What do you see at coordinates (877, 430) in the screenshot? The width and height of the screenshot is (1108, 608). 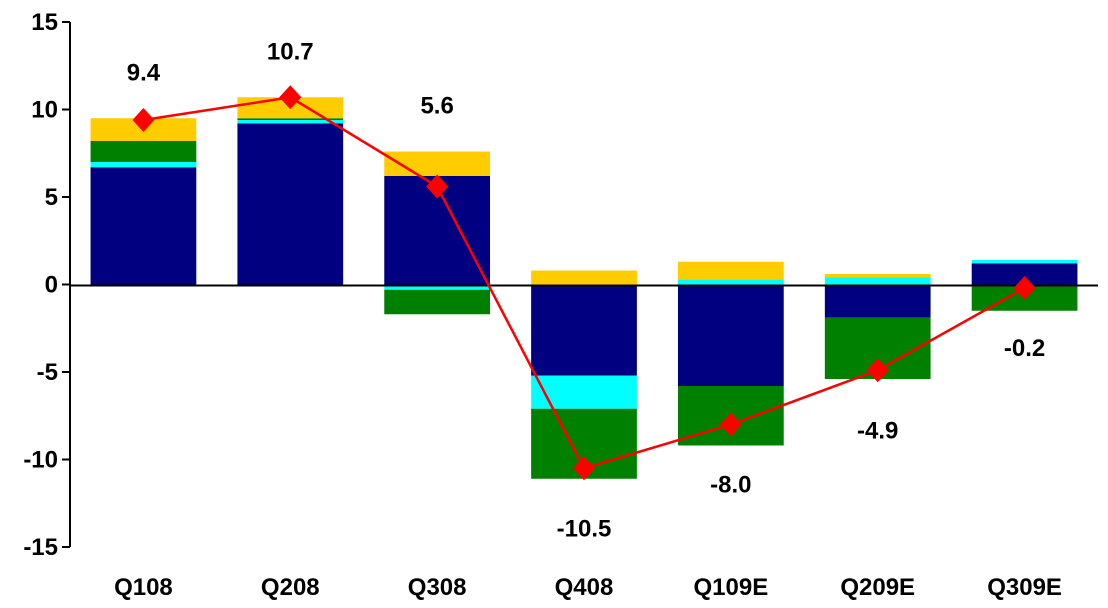 I see `data-label: -4.9` at bounding box center [877, 430].